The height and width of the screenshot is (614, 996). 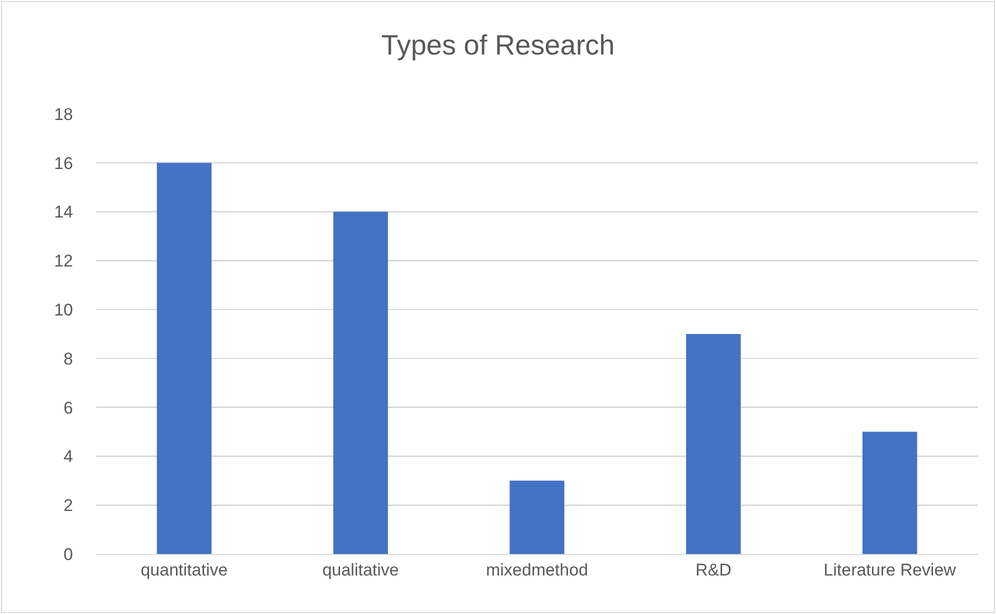 I want to click on y-tick-label: 8, so click(x=68, y=358).